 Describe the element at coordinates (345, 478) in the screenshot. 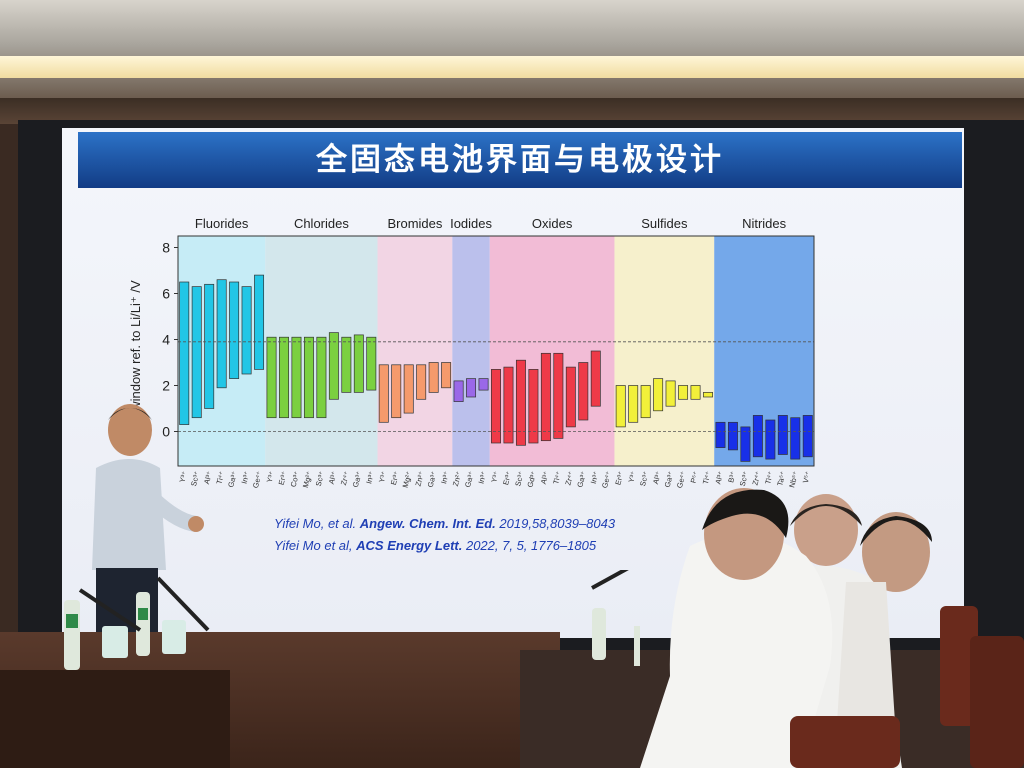

I see `tick-label: Zr⁴⁺` at that location.